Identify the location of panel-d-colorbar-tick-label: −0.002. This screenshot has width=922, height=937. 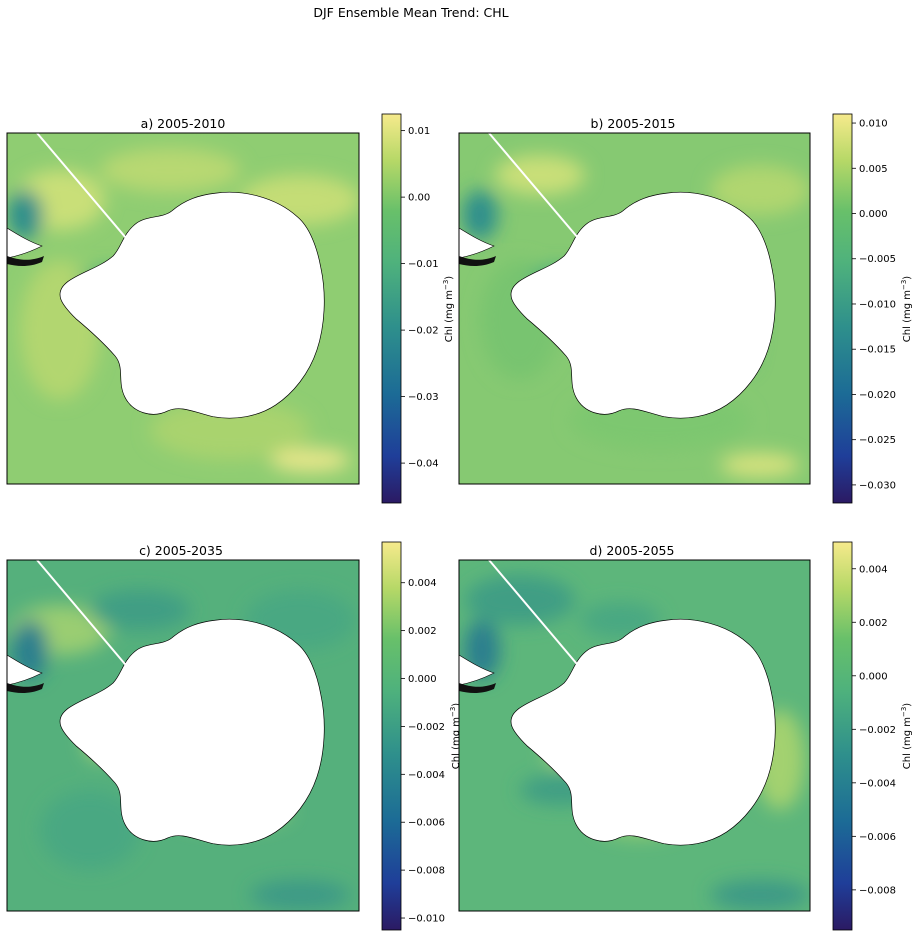
(877, 730).